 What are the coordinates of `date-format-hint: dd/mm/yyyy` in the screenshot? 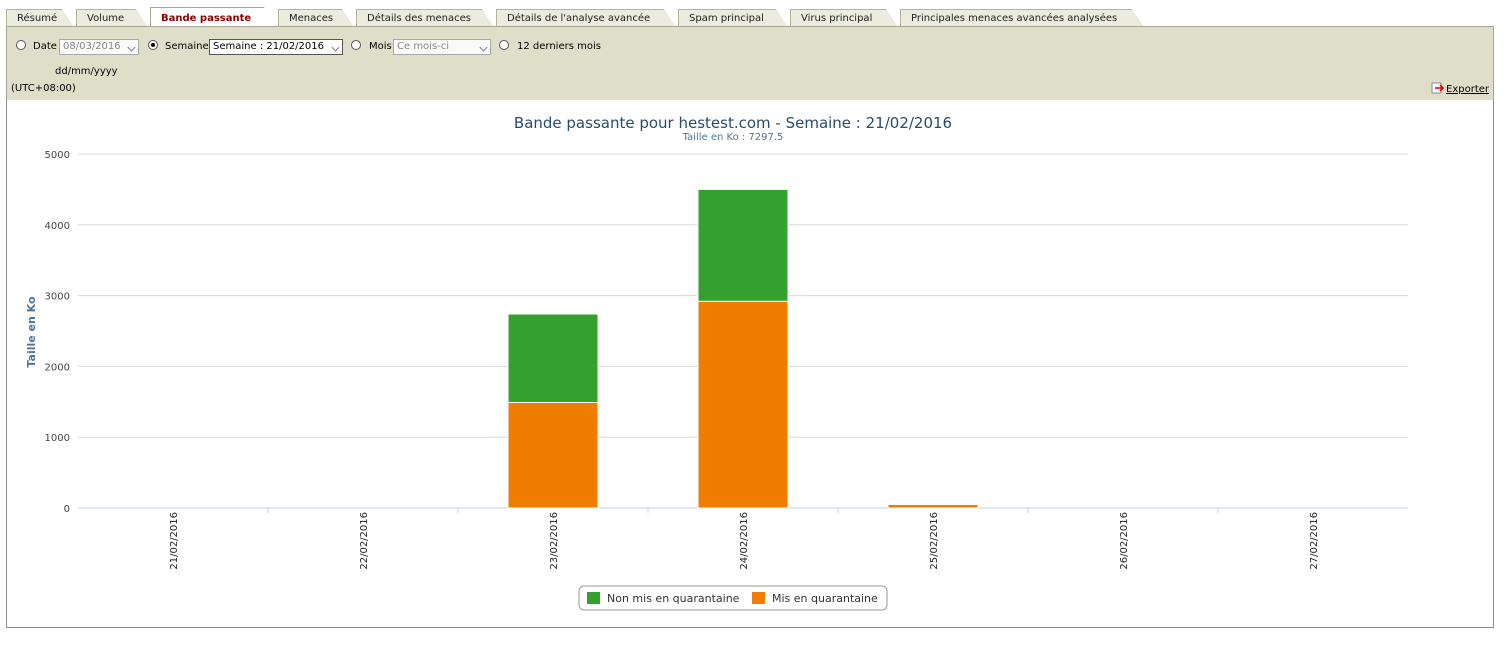 It's located at (86, 71).